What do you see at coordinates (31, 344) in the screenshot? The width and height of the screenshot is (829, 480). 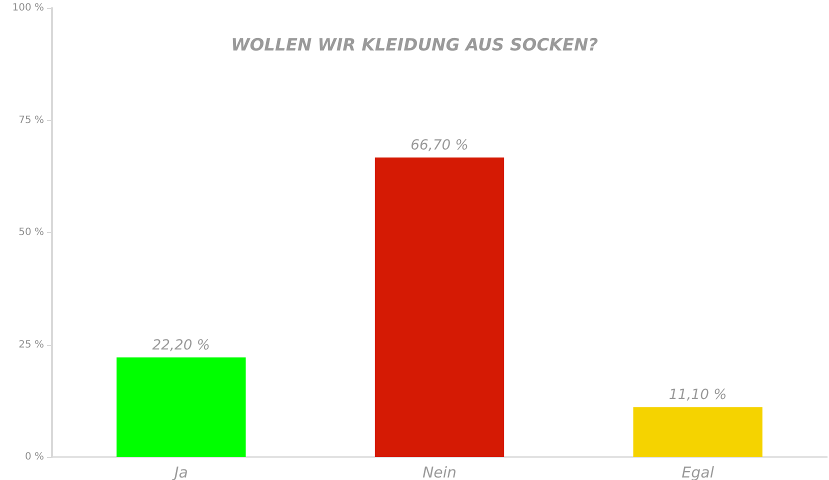 I see `y-tick-label: 25 %` at bounding box center [31, 344].